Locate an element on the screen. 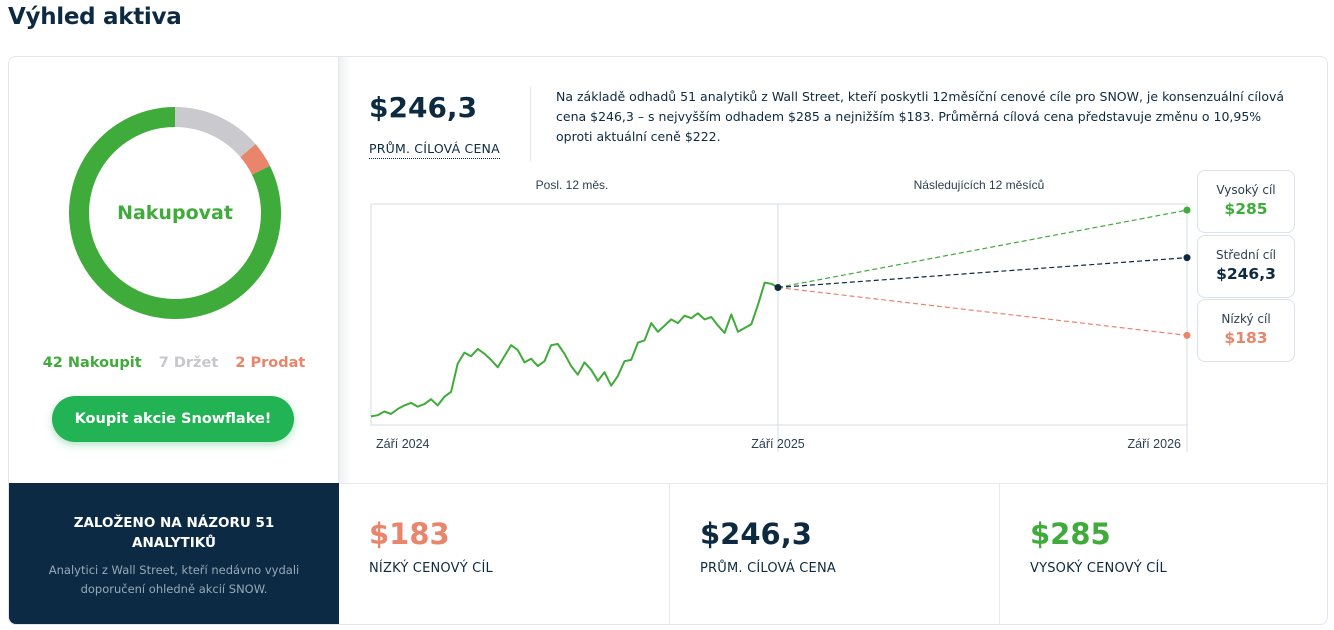 This screenshot has width=1334, height=630. x-axis-label: Září 2026 is located at coordinates (1154, 444).